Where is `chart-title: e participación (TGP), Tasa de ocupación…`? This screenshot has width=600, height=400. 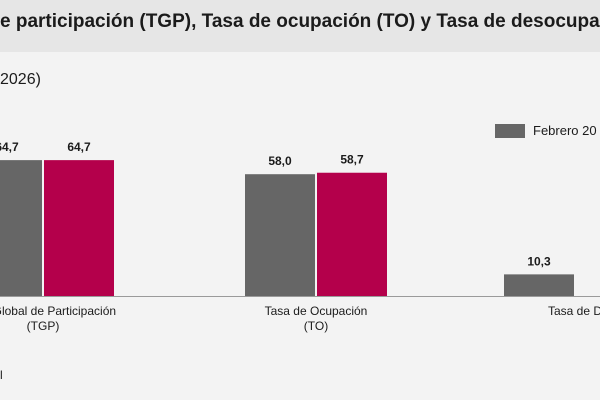
chart-title: e participación (TGP), Tasa de ocupación… is located at coordinates (300, 21).